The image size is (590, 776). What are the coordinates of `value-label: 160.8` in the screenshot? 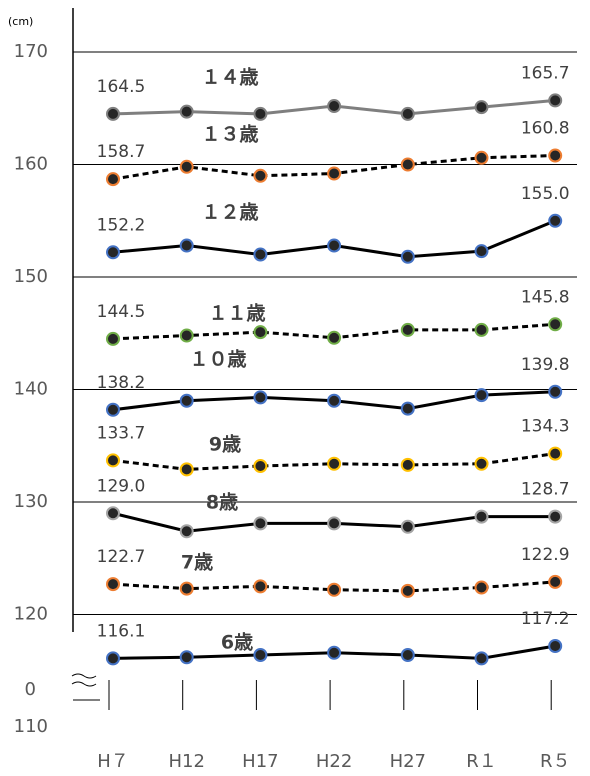 It's located at (545, 129).